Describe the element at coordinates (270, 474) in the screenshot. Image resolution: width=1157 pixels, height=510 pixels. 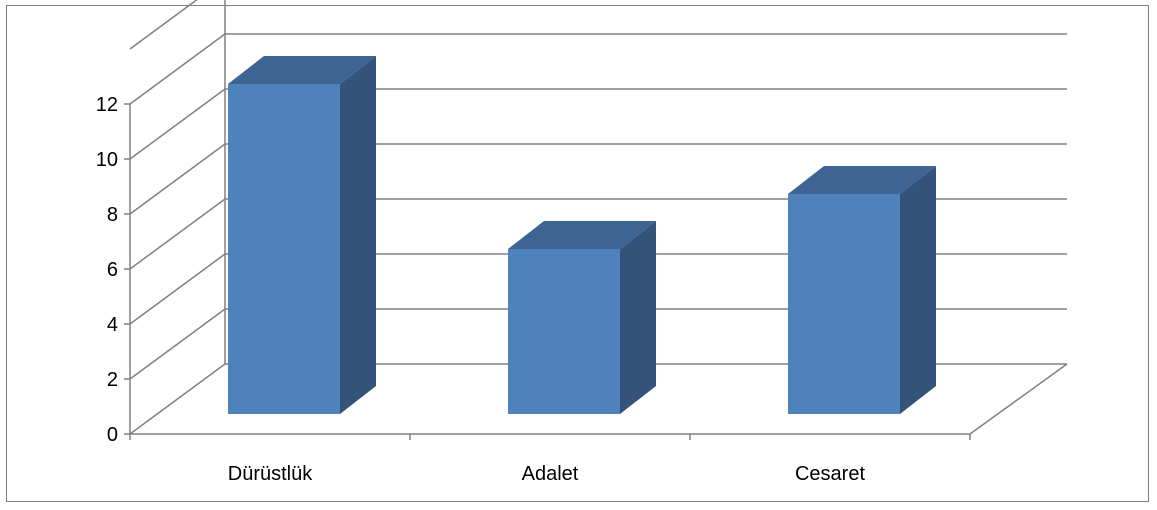
I see `x-category-label: Dürüstlük` at that location.